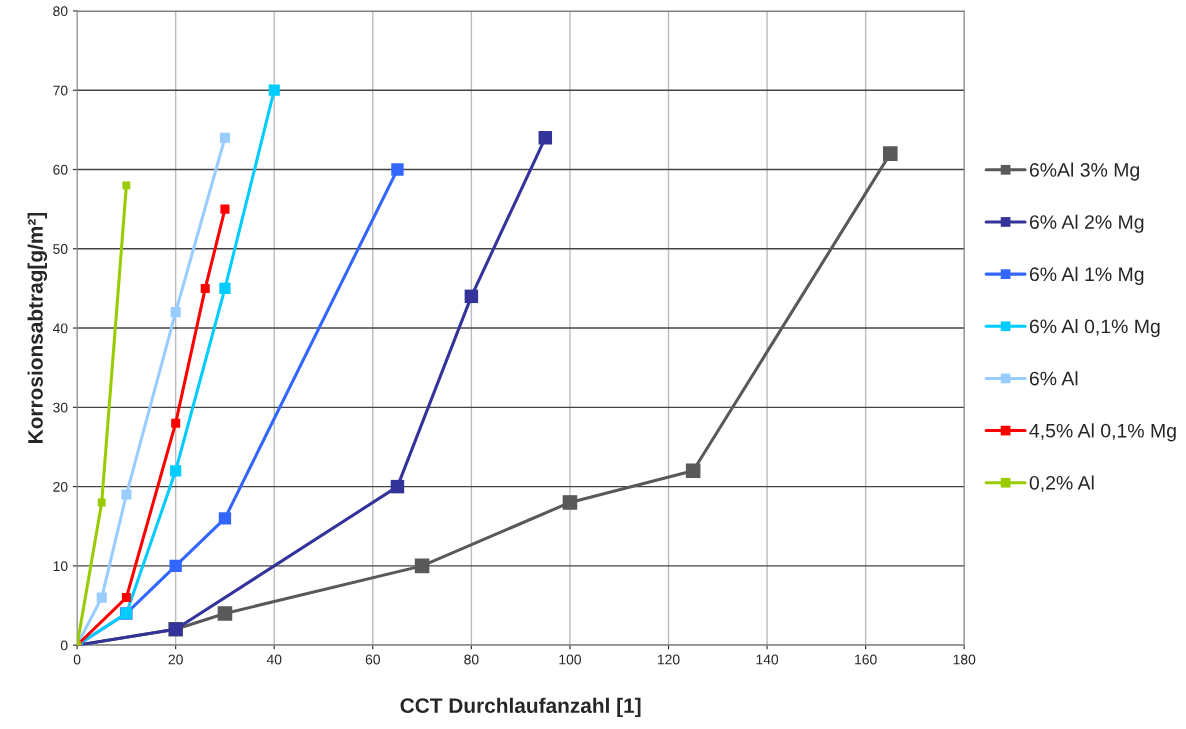 The image size is (1186, 729). I want to click on x-tick-label: 160, so click(866, 659).